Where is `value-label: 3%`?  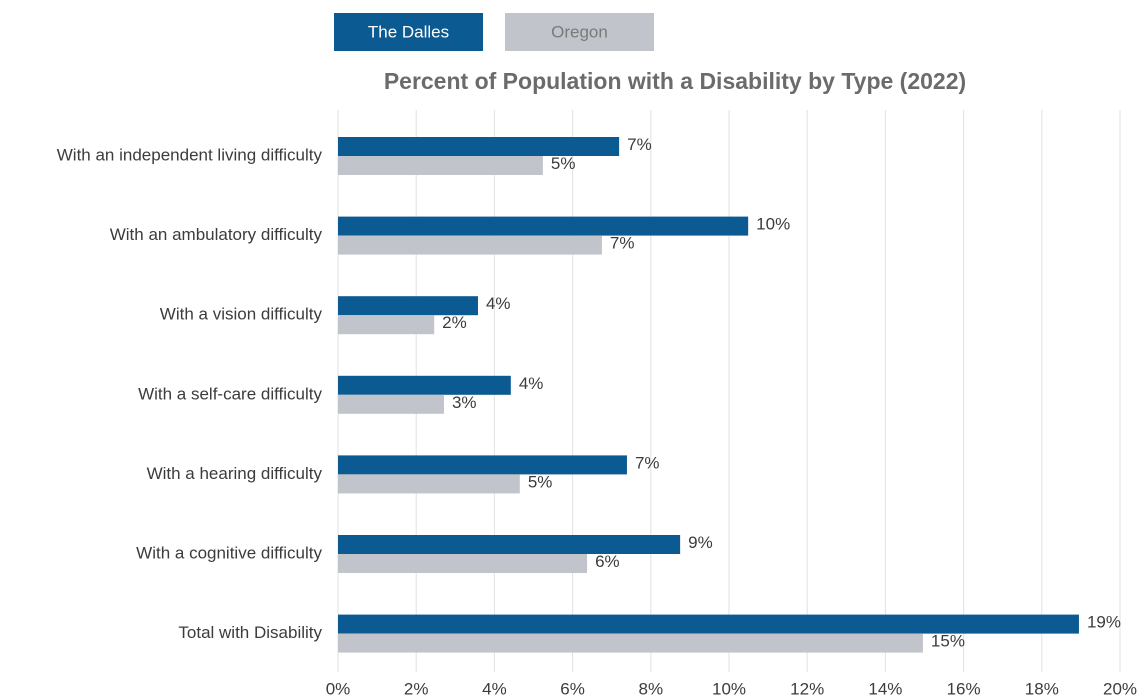
value-label: 3% is located at coordinates (464, 402).